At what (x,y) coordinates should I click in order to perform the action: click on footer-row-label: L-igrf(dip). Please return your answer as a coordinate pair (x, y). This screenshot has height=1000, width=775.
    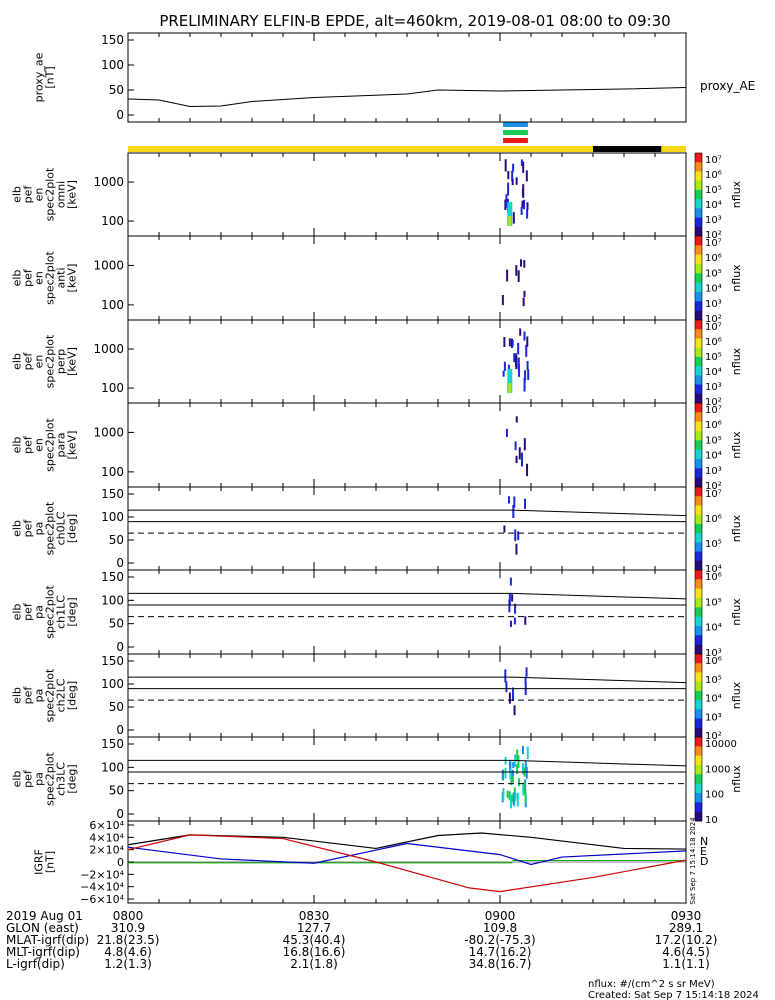
    Looking at the image, I should click on (35, 964).